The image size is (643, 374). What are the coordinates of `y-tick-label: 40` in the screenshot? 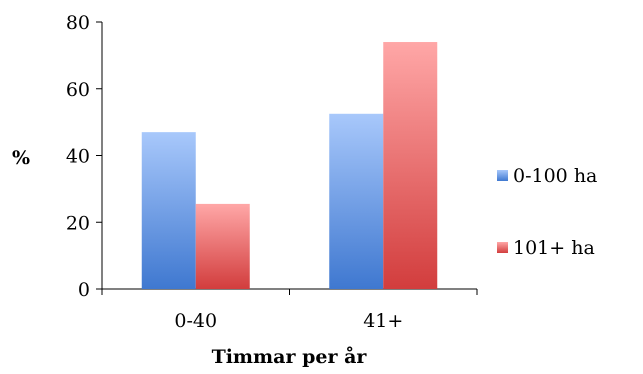 It's located at (78, 157).